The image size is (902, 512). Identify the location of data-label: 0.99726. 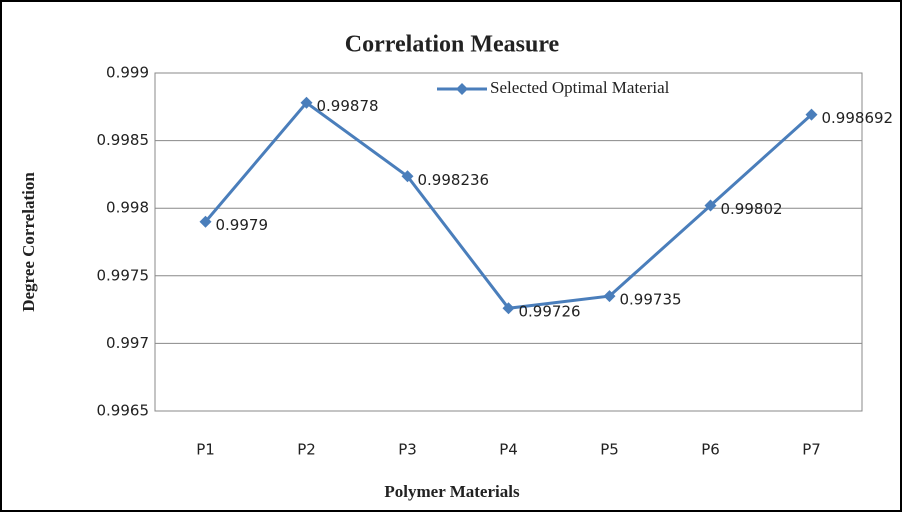
(550, 312).